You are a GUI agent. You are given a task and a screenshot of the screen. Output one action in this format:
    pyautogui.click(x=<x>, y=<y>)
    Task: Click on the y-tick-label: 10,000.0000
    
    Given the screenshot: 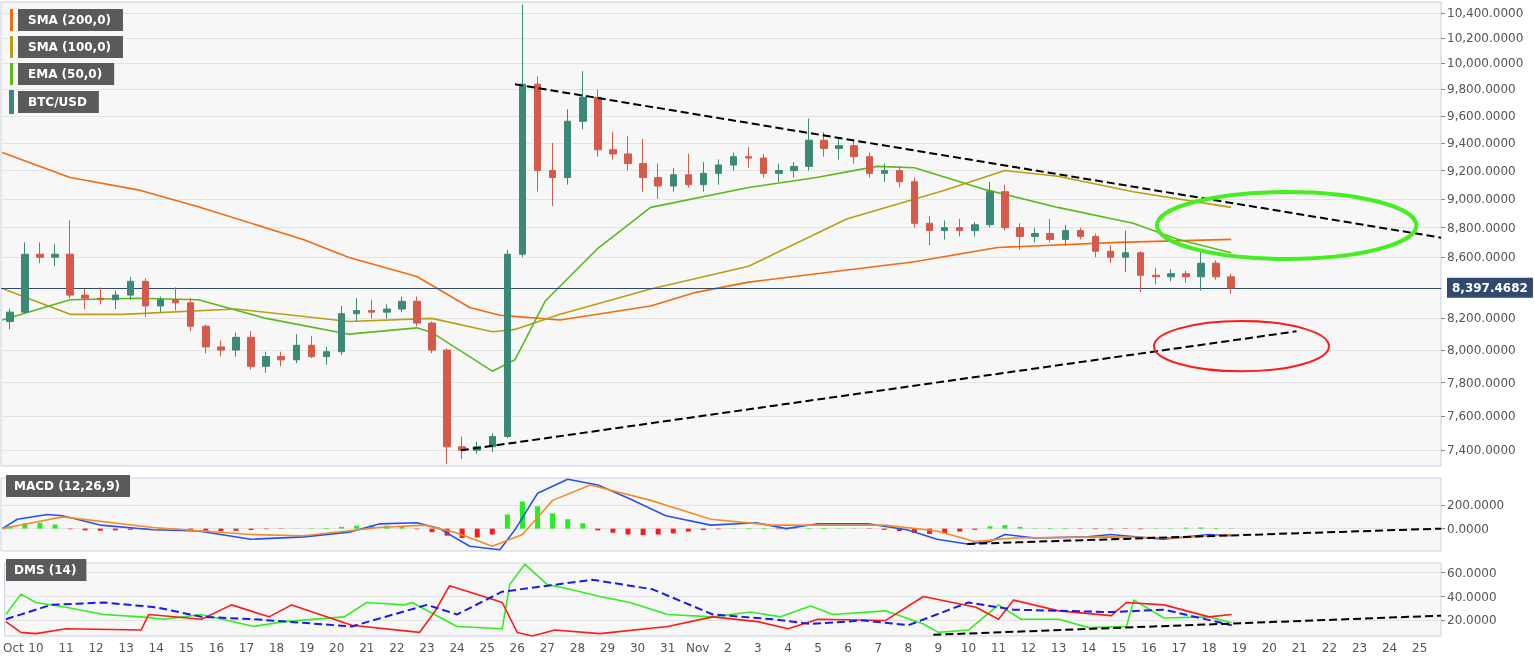 What is the action you would take?
    pyautogui.click(x=1485, y=63)
    